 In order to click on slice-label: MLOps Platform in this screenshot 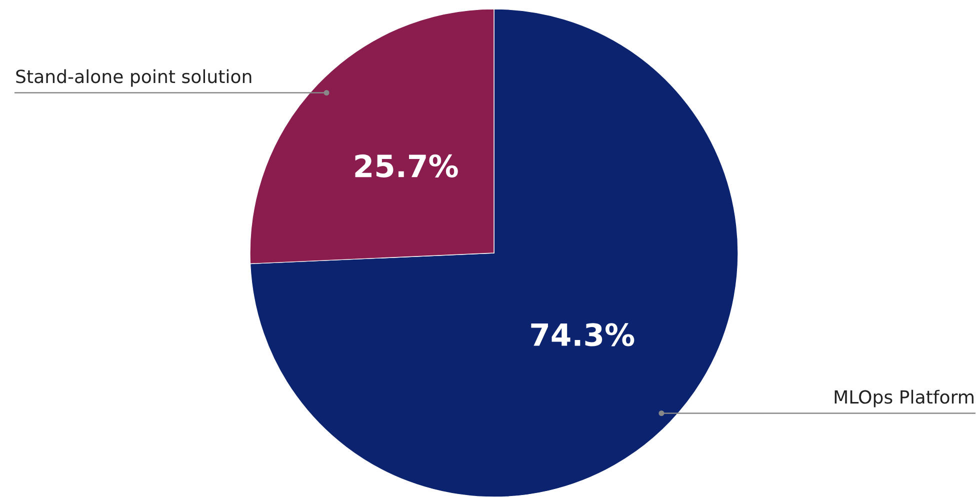, I will do `click(904, 399)`.